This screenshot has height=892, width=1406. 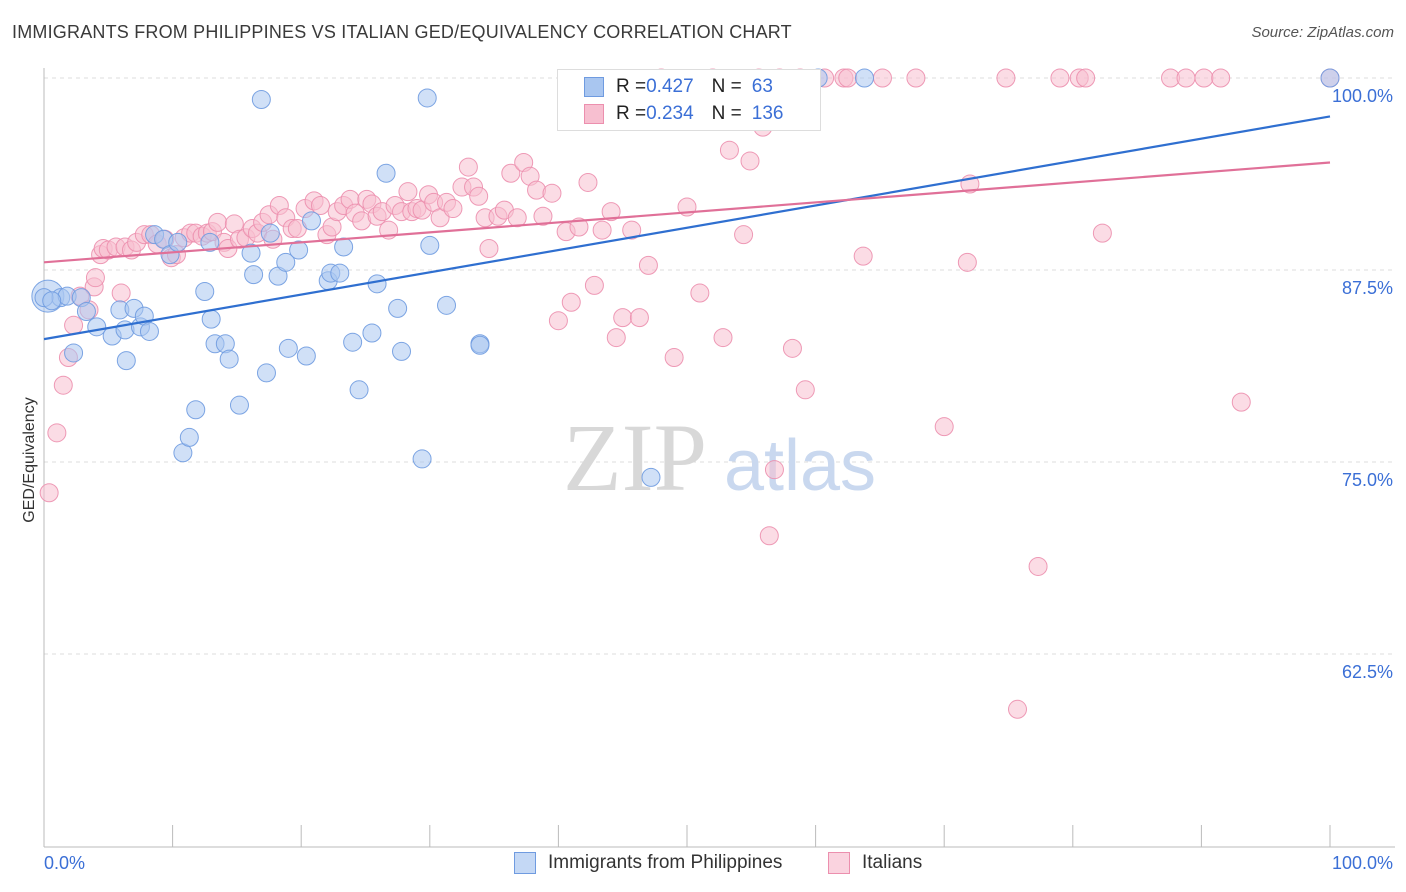 I want to click on n-label: N =, so click(x=726, y=86).